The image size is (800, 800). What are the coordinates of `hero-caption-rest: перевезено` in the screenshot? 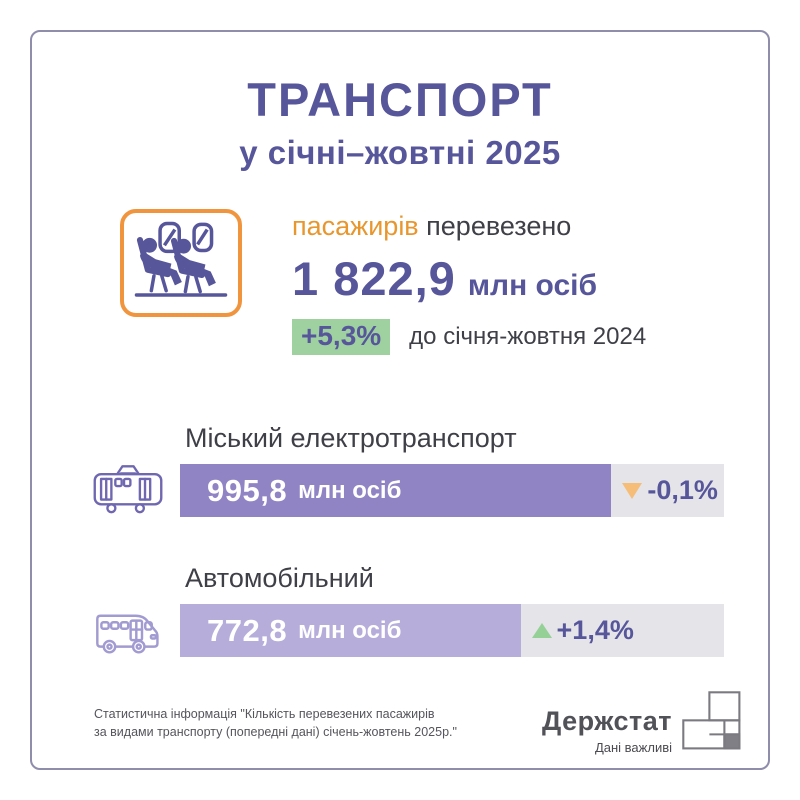 It's located at (499, 226).